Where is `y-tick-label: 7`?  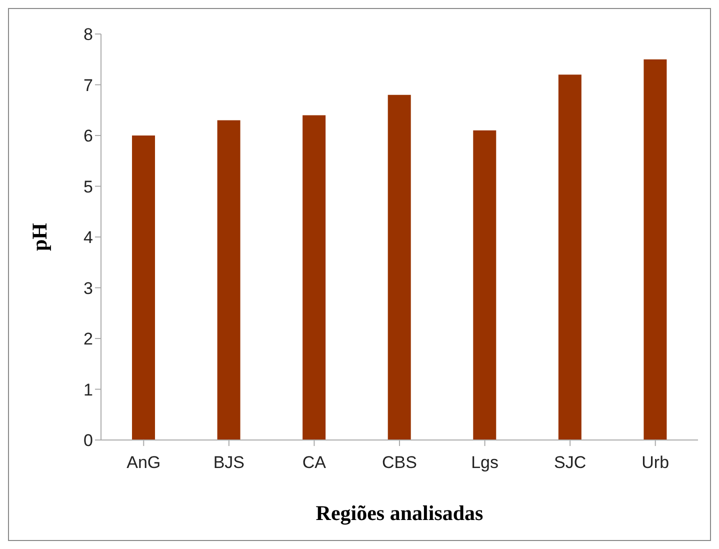 y-tick-label: 7 is located at coordinates (88, 85).